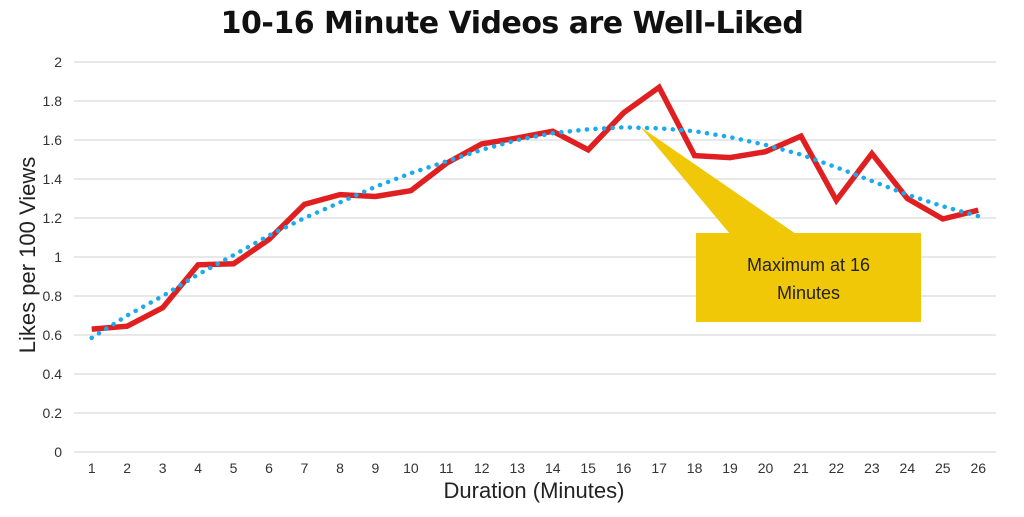 This screenshot has width=1024, height=517. I want to click on x-tick-label: 14, so click(553, 468).